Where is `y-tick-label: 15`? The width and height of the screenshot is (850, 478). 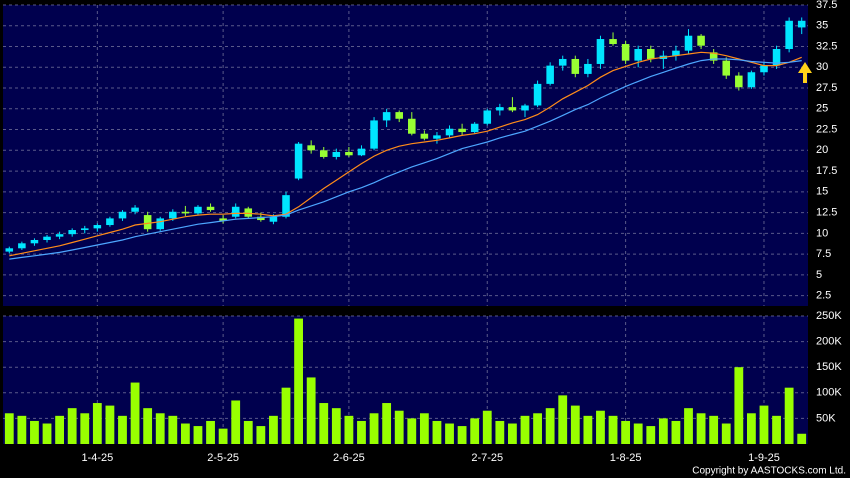 y-tick-label: 15 is located at coordinates (822, 192).